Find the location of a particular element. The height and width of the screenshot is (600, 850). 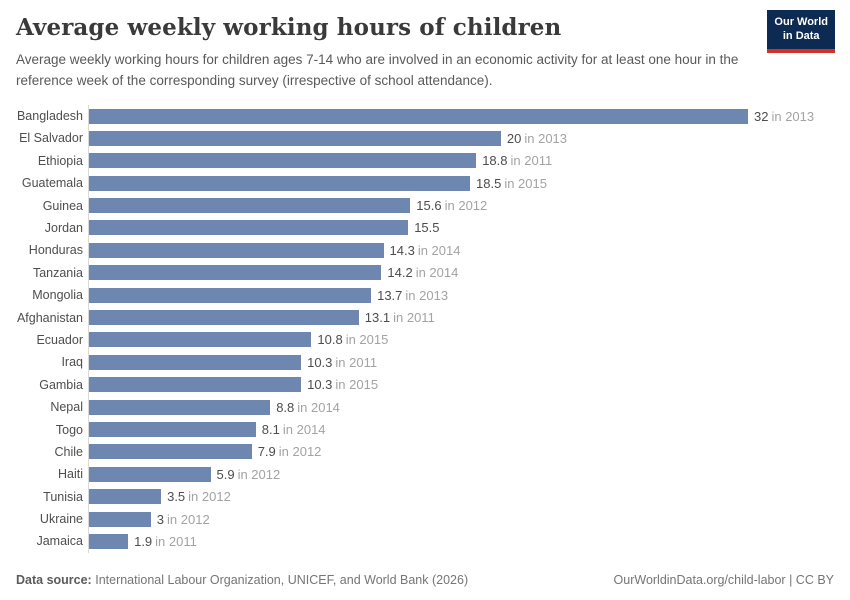

country-label: Nepal is located at coordinates (66, 407).